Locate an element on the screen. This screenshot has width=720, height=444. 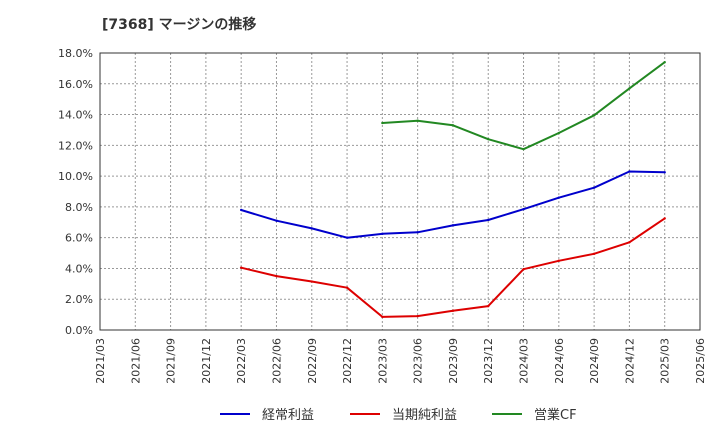
y-tick-label: 16.0% is located at coordinates (75, 84).